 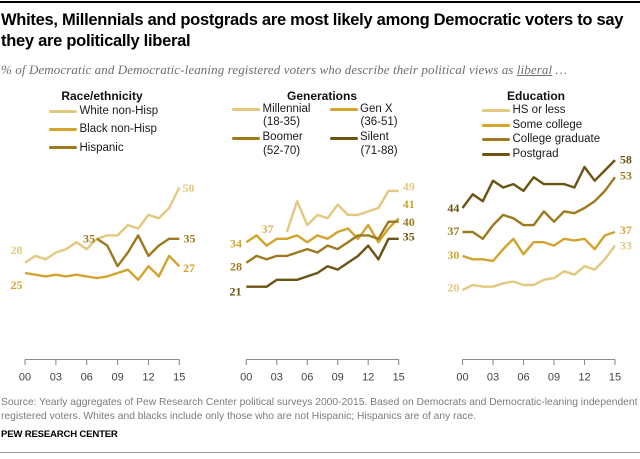 I want to click on svg-text: 33, so click(x=626, y=246).